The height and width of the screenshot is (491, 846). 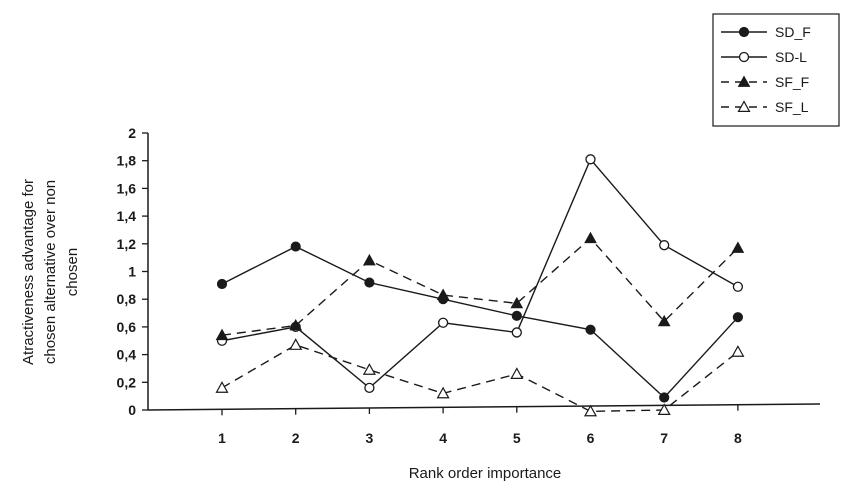 I want to click on x-axis-title: Rank order importance, so click(x=485, y=473).